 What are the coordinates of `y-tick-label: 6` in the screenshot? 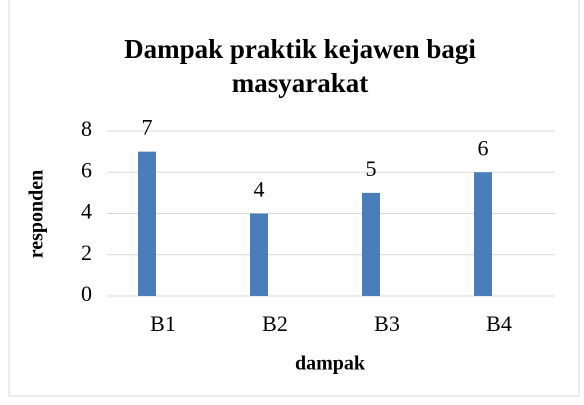 It's located at (86, 169).